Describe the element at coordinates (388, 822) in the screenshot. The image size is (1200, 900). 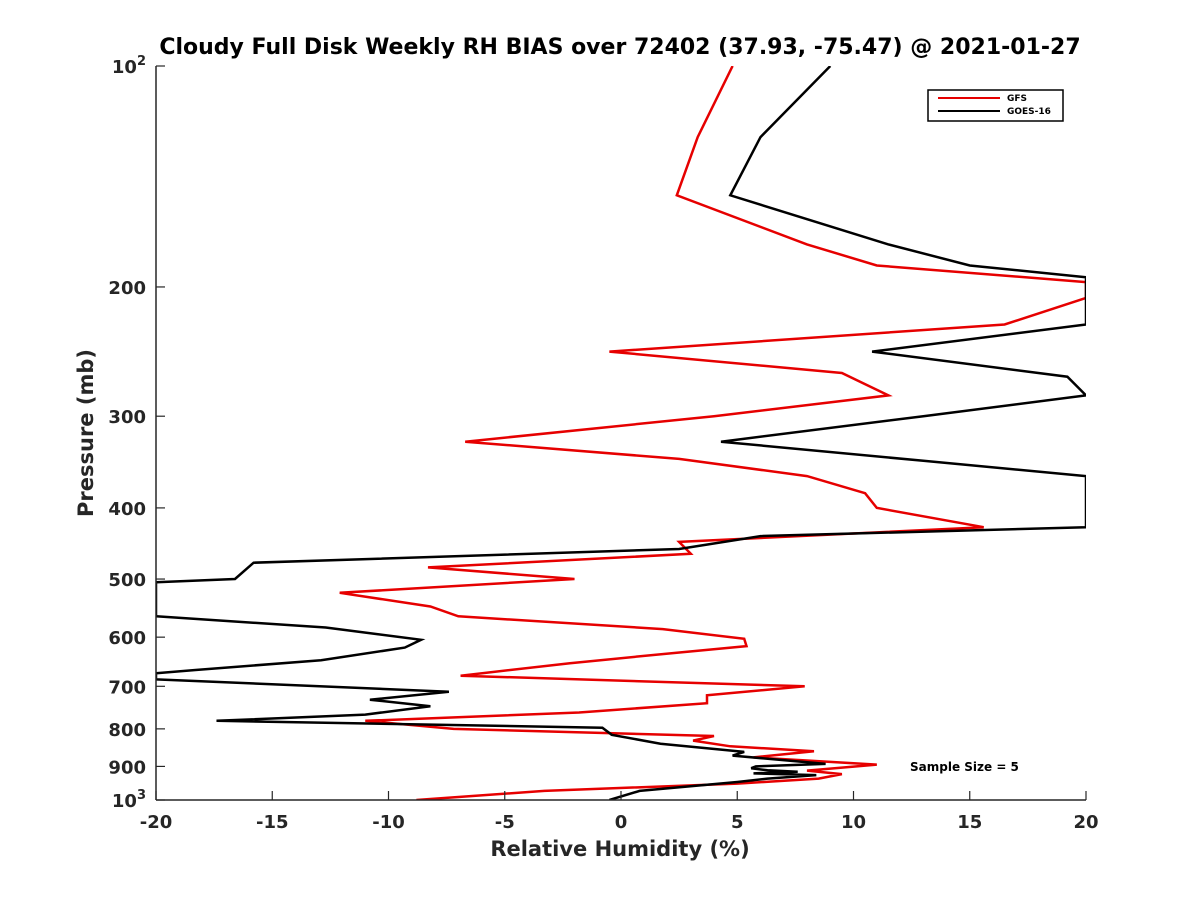
I see `x-tick-label: -10` at that location.